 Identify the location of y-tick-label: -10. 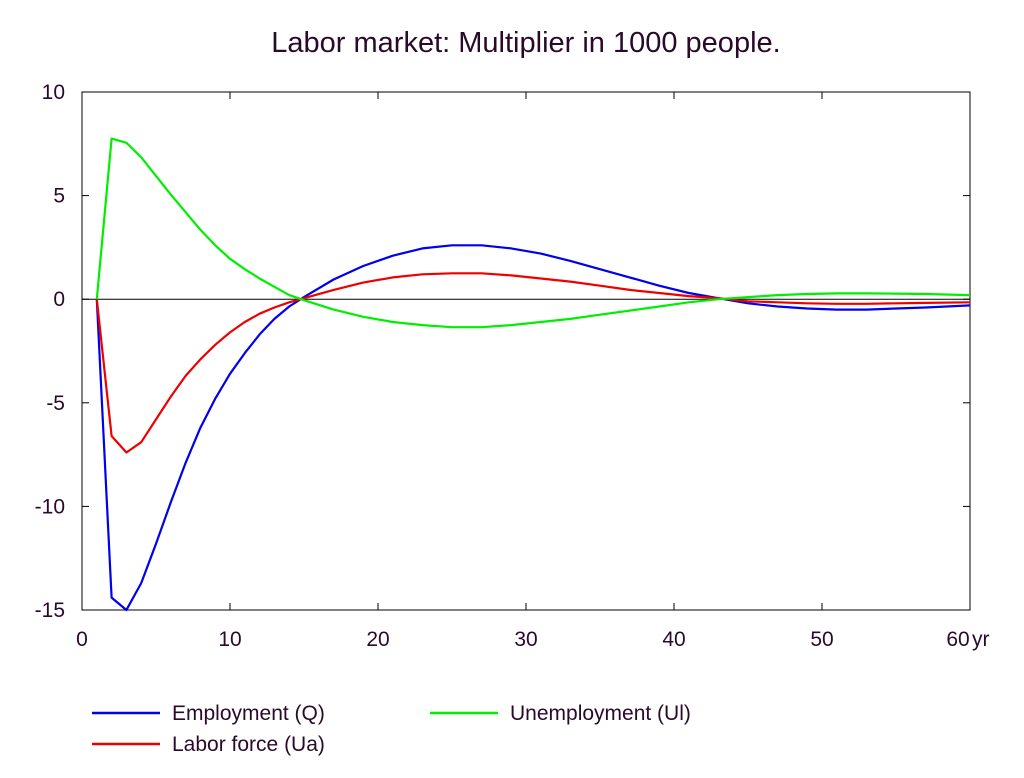
(50, 506).